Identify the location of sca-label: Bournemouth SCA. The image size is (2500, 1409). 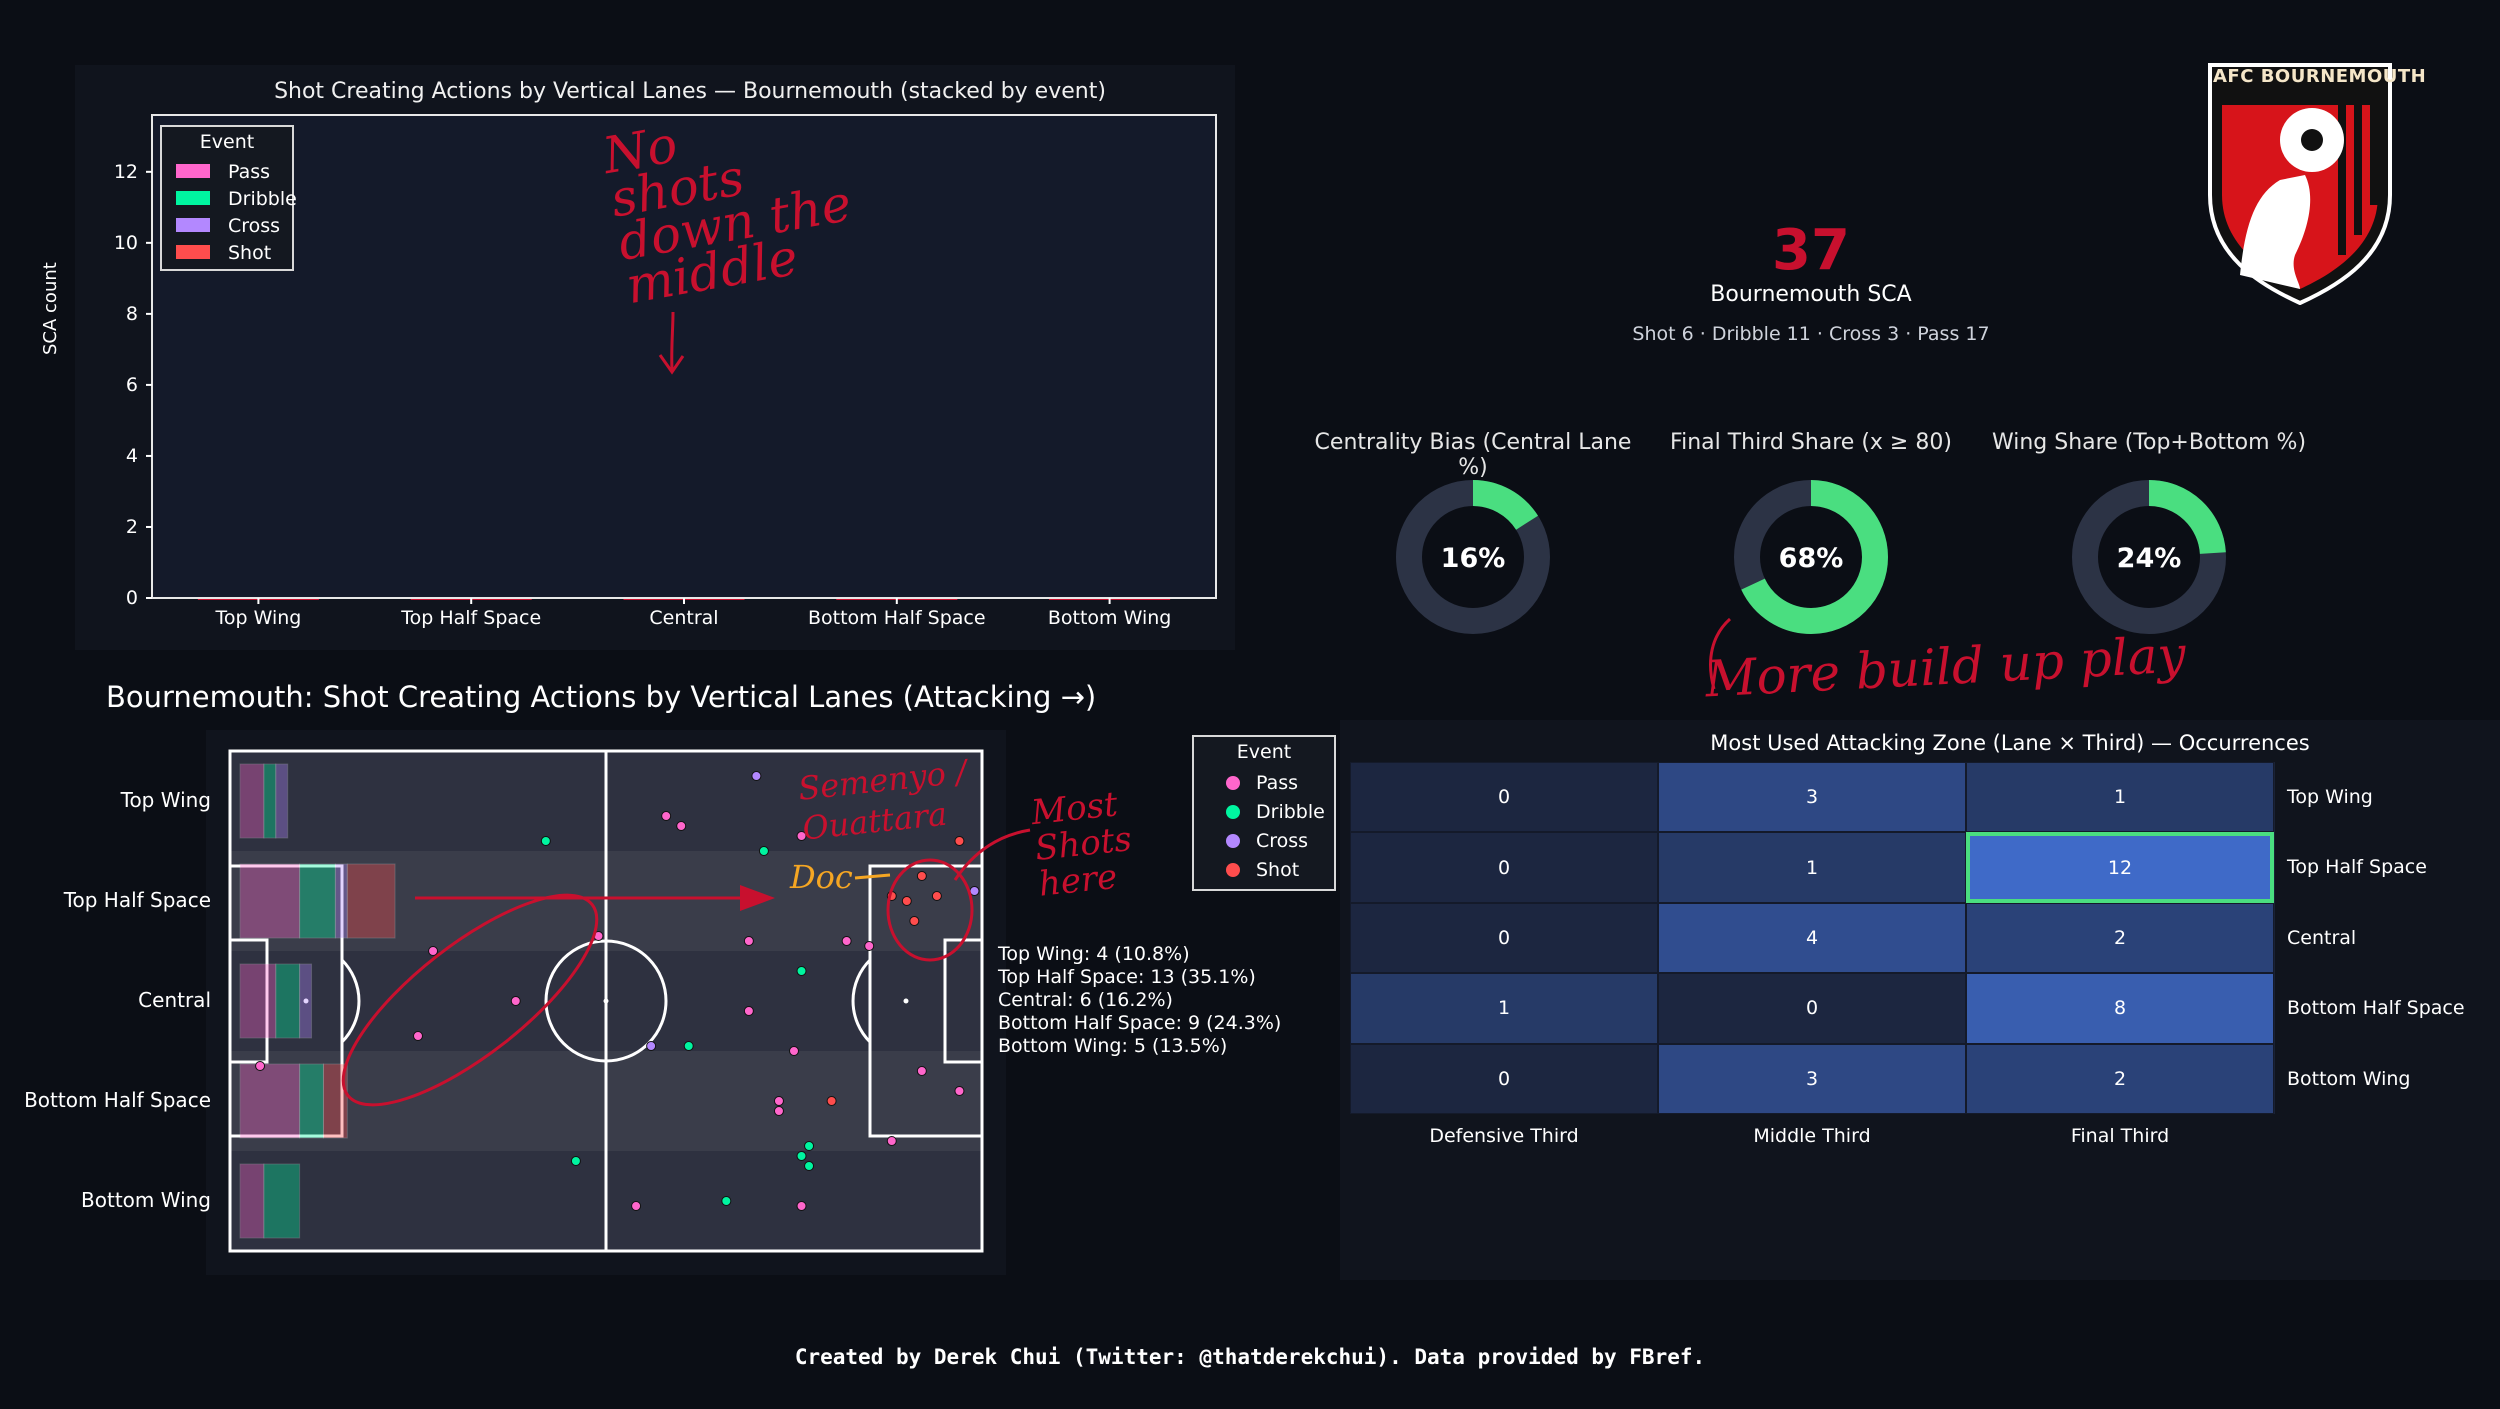
(1811, 294).